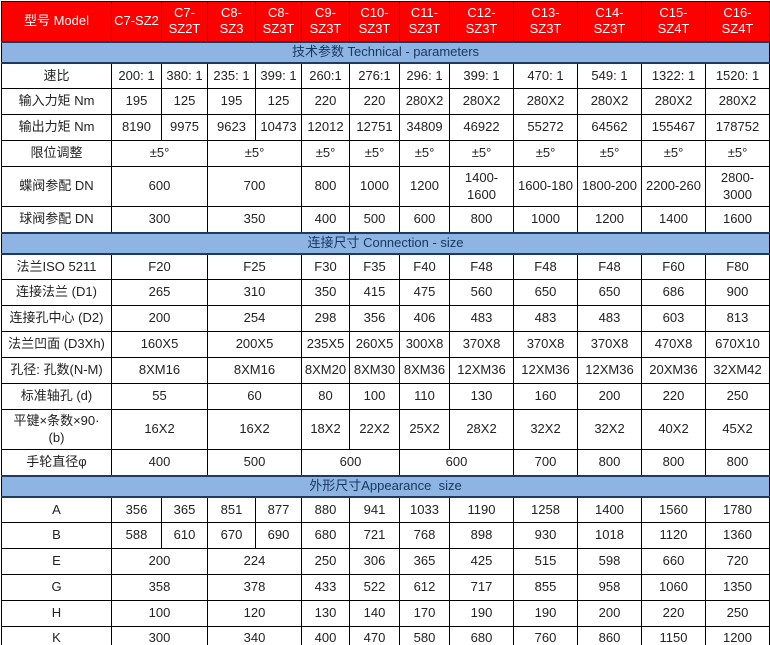 The image size is (770, 645). I want to click on model-column-header: C12-SZ3T, so click(481, 21).